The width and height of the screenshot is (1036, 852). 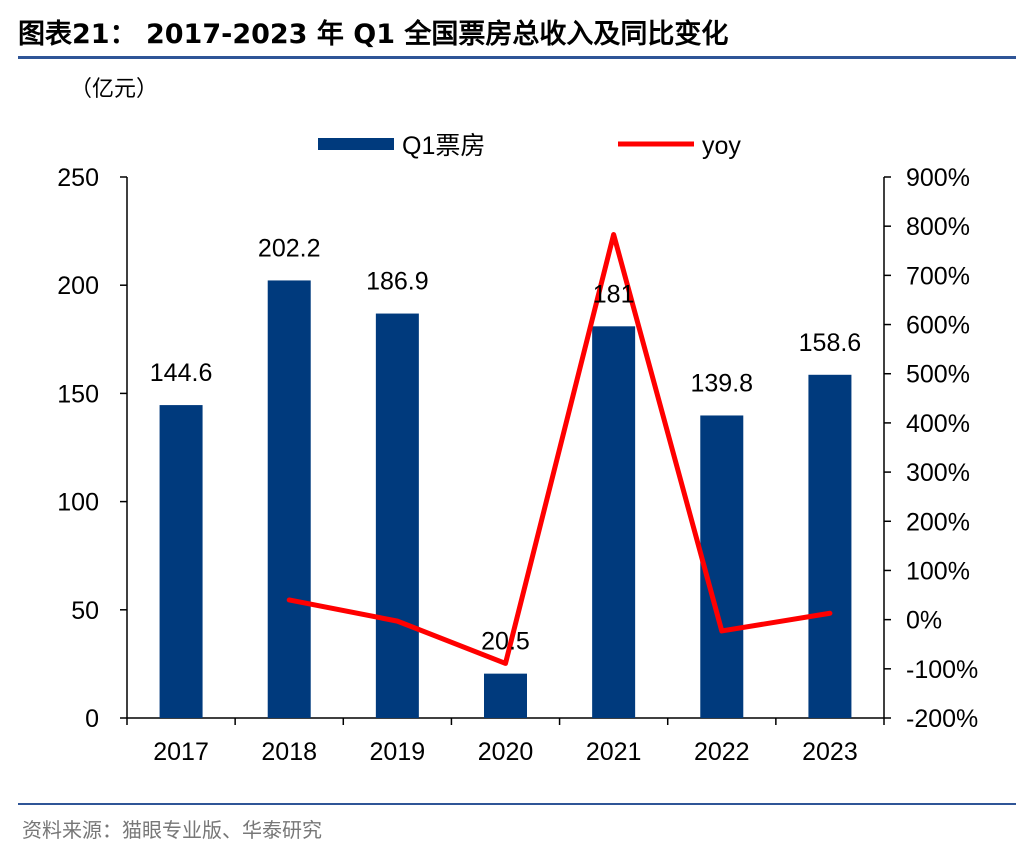 I want to click on source-divider, so click(x=517, y=804).